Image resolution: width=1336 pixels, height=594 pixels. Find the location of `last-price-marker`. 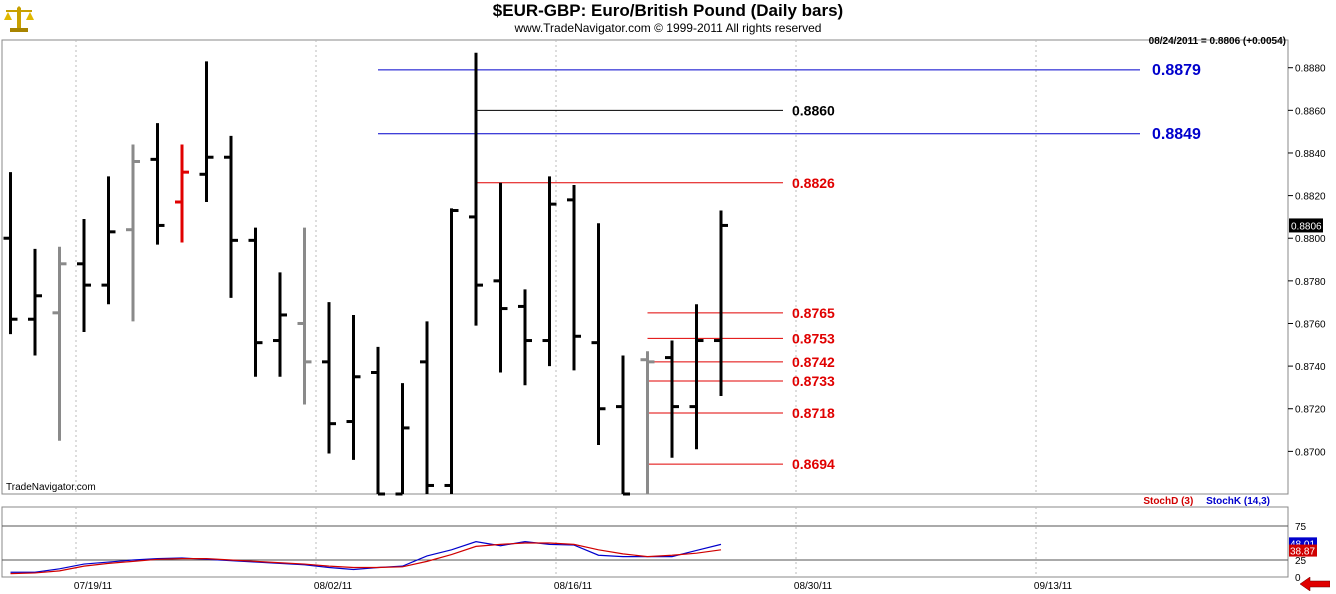

last-price-marker is located at coordinates (1306, 225).